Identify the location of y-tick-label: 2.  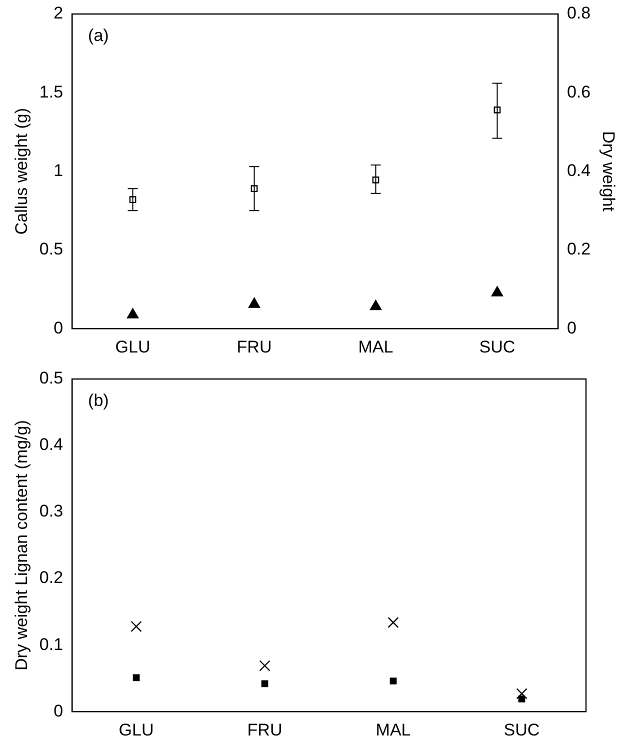
(59, 13).